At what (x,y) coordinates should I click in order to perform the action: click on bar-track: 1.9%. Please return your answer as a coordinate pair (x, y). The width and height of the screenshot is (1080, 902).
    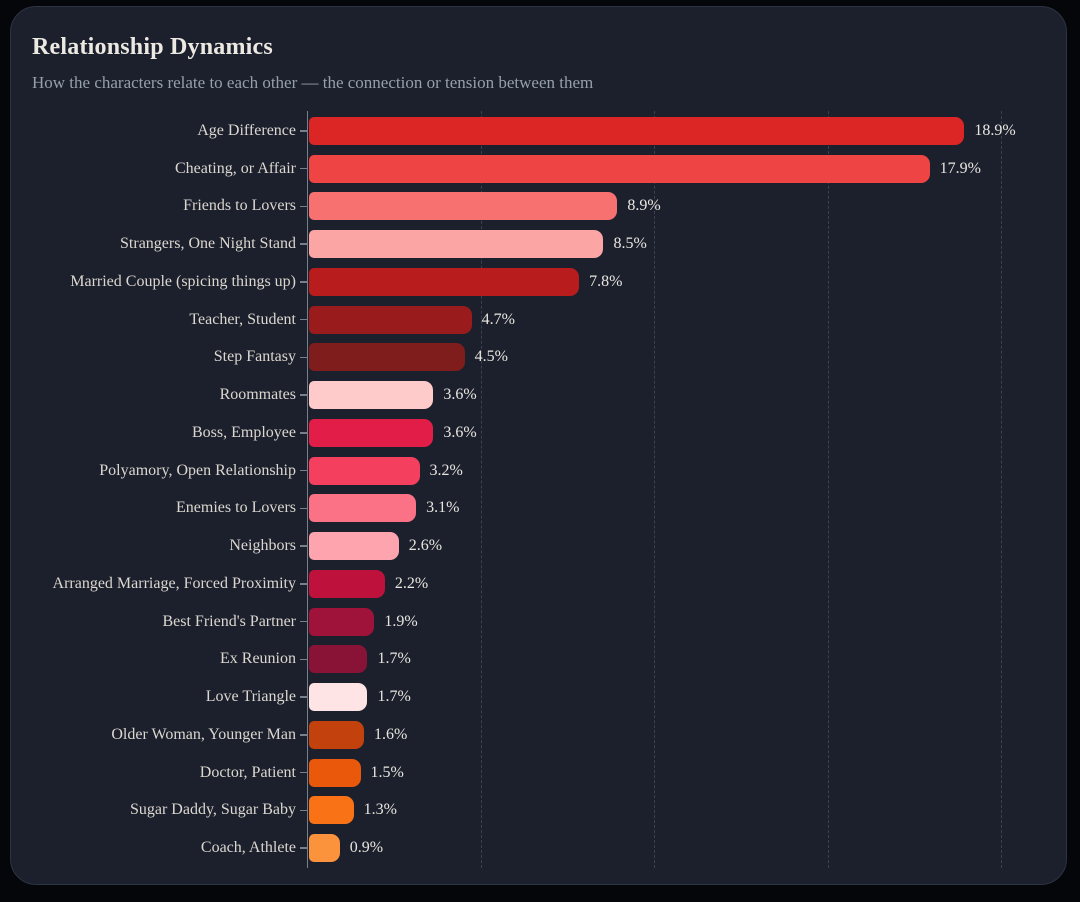
    Looking at the image, I should click on (686, 622).